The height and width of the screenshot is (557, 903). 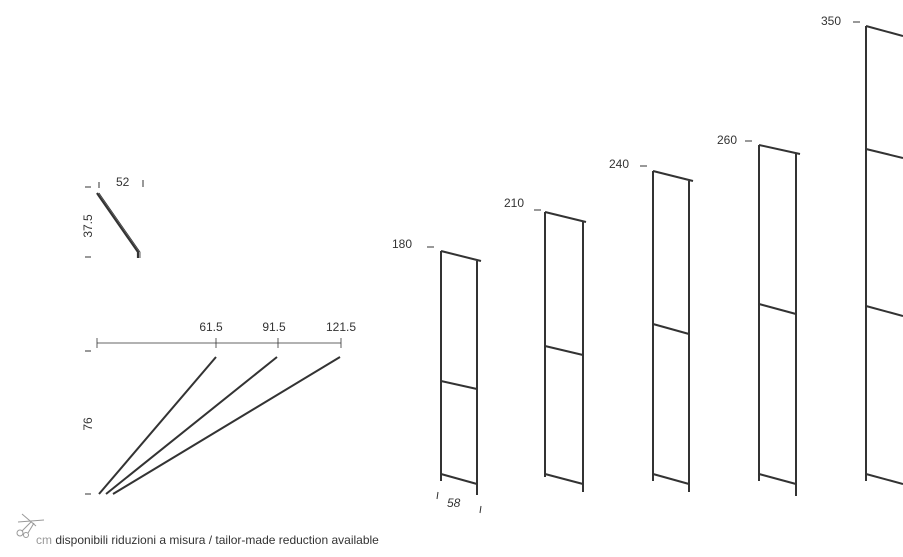 What do you see at coordinates (402, 244) in the screenshot?
I see `frame-height-label-180: 180` at bounding box center [402, 244].